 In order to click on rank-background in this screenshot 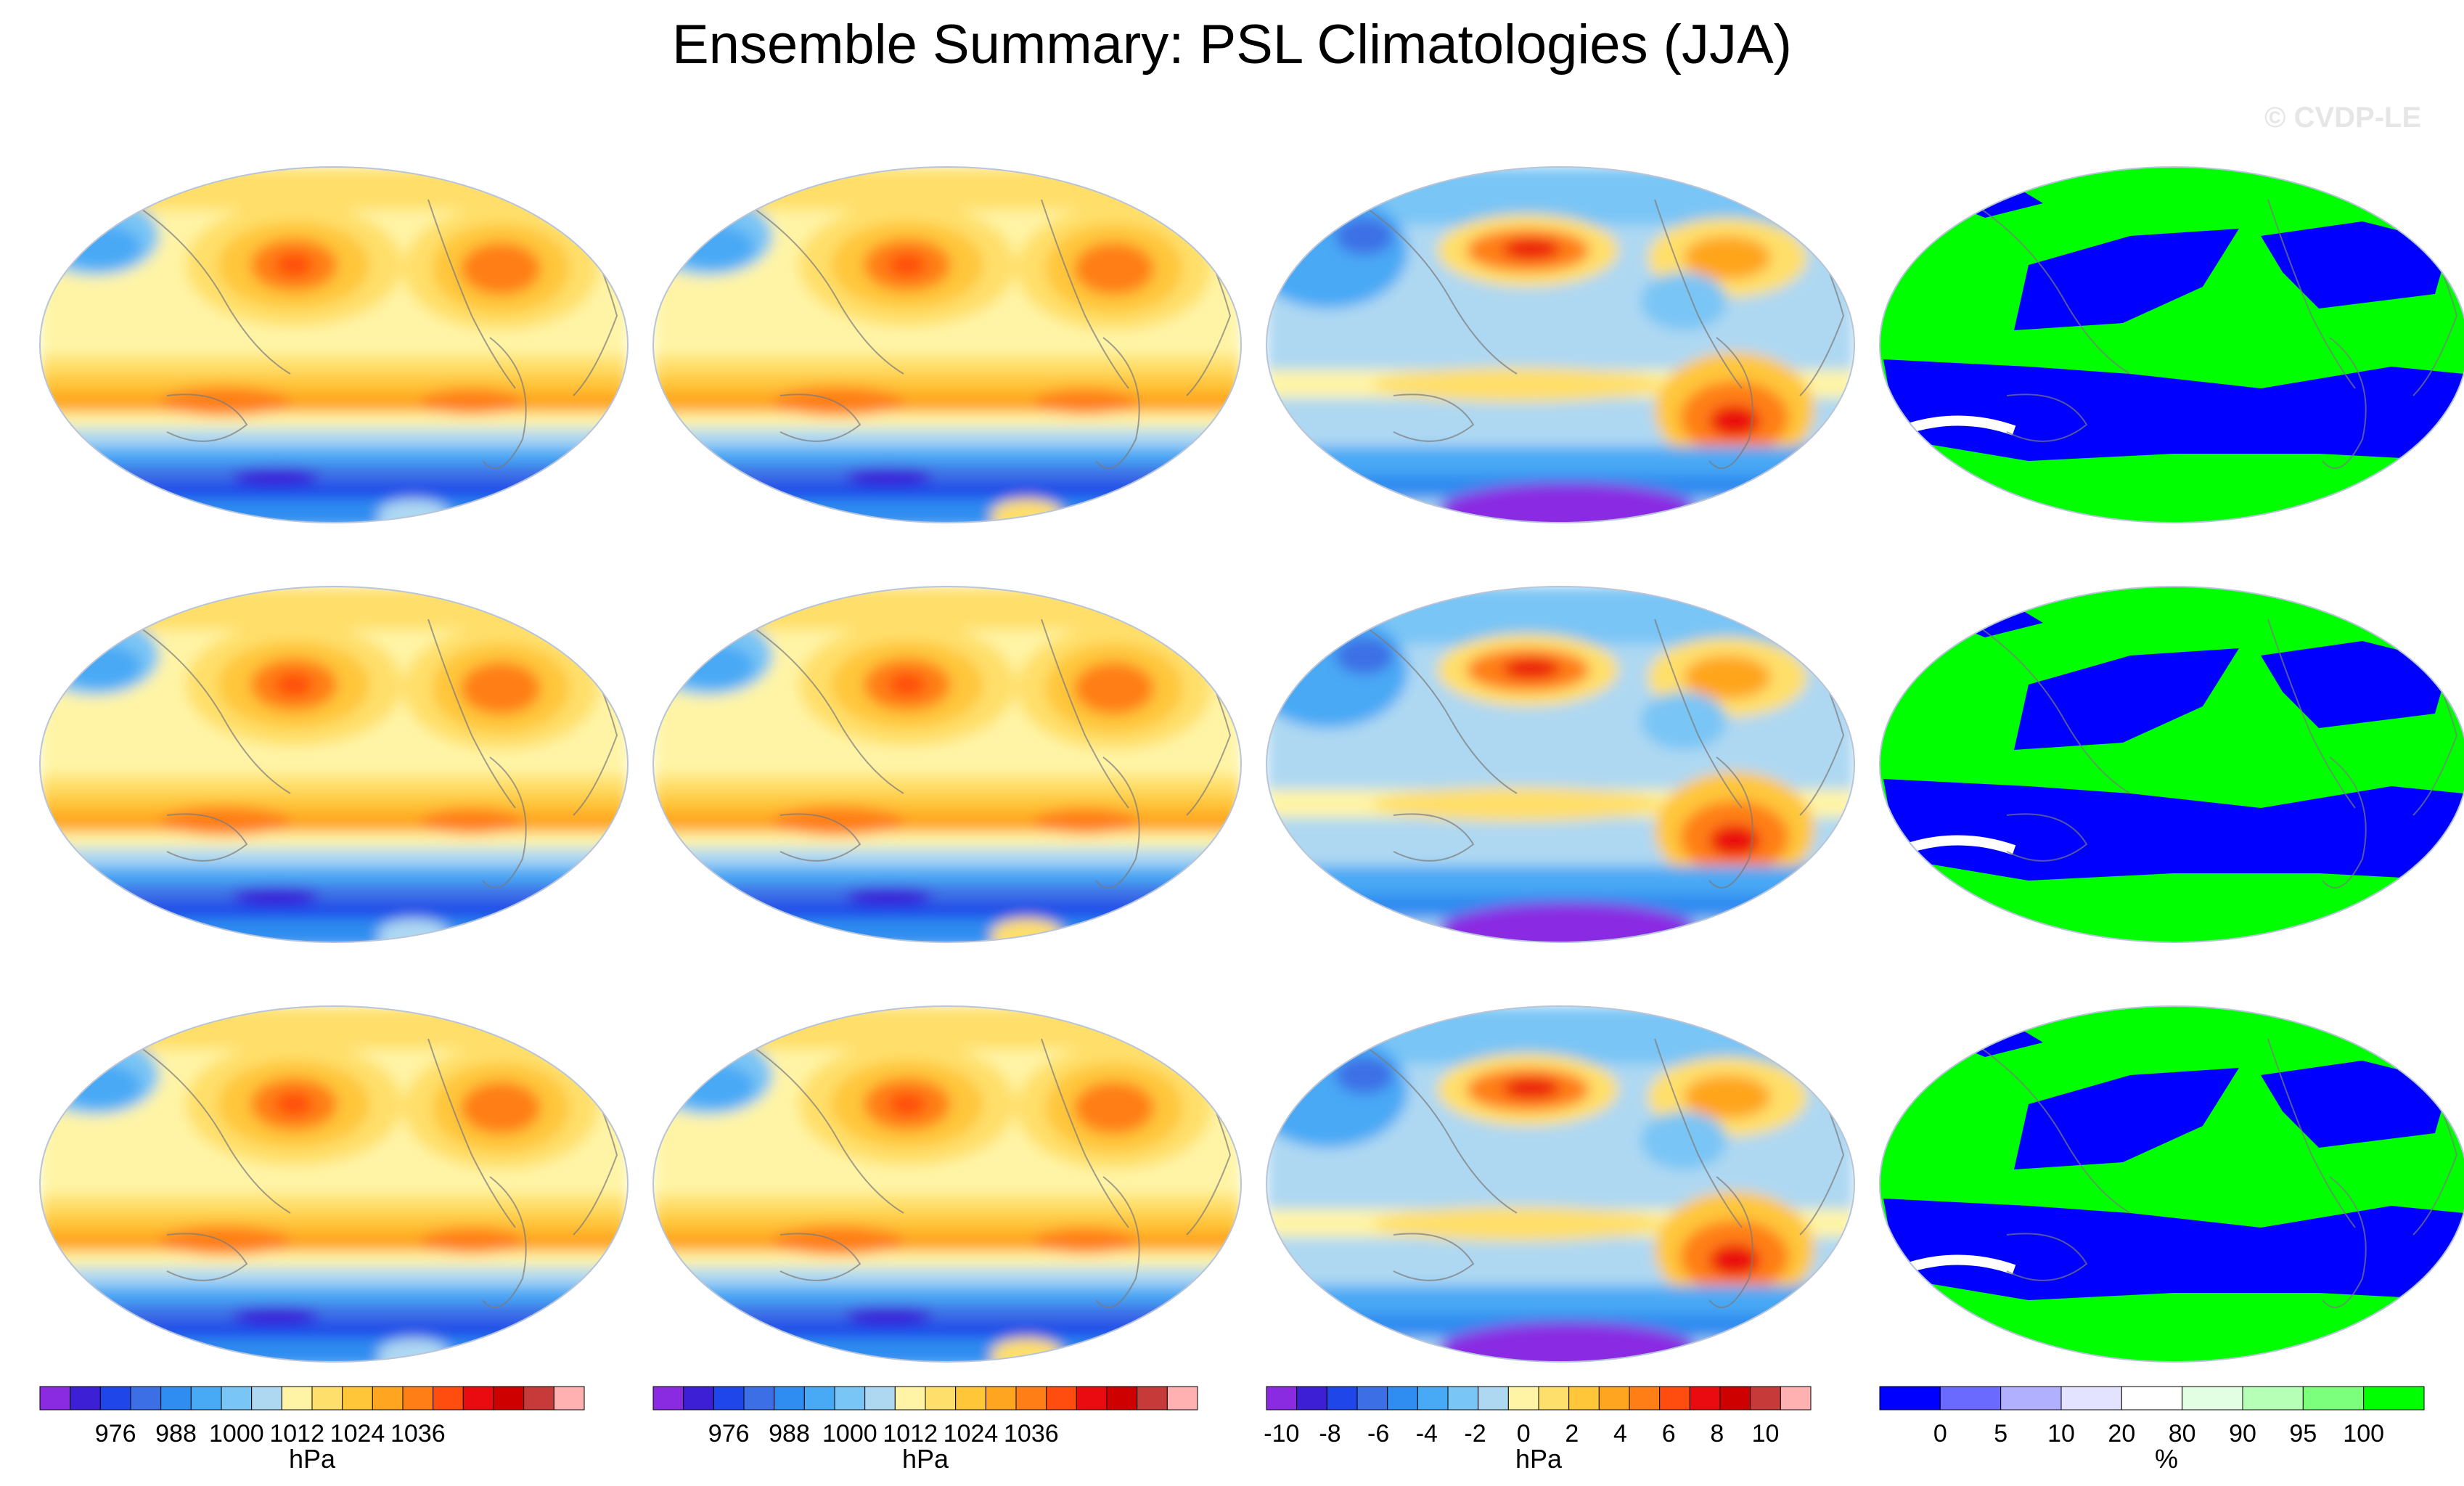, I will do `click(2172, 1184)`.